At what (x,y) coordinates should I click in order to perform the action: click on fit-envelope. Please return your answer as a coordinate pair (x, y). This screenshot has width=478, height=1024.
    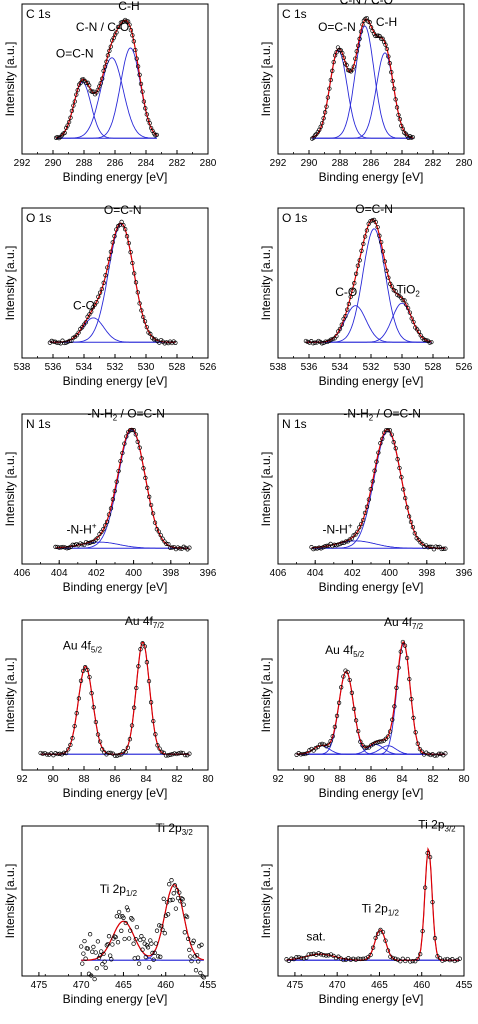
    Looking at the image, I should click on (112, 282).